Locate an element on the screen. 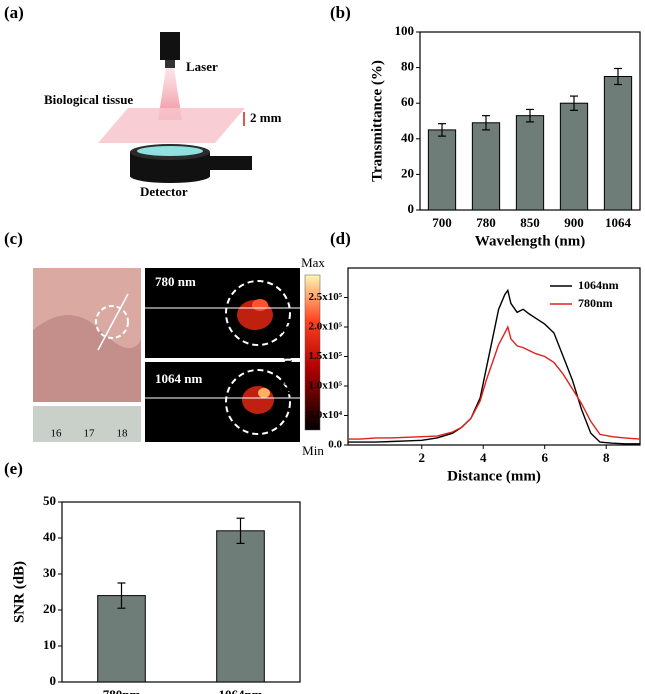 The width and height of the screenshot is (645, 694). plot-frame is located at coordinates (181, 592).